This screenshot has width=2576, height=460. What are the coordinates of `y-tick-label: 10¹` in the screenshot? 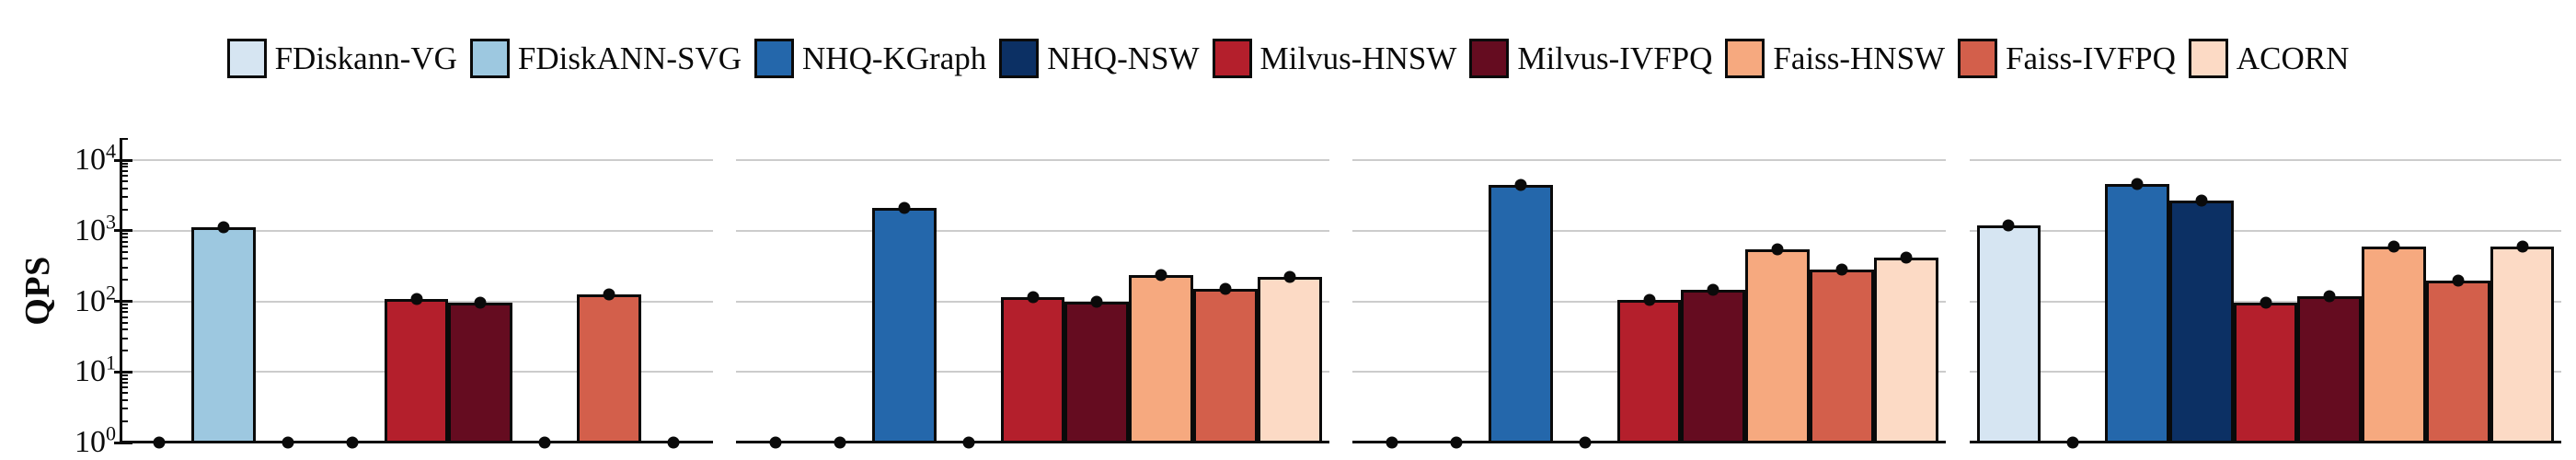 It's located at (95, 370).